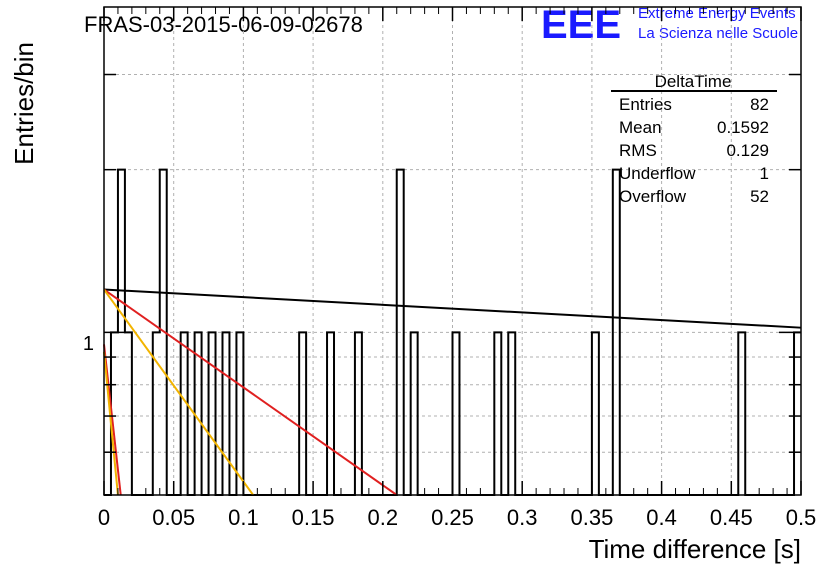 This screenshot has height=572, width=836. What do you see at coordinates (743, 127) in the screenshot?
I see `stats-value-1: 0.1592` at bounding box center [743, 127].